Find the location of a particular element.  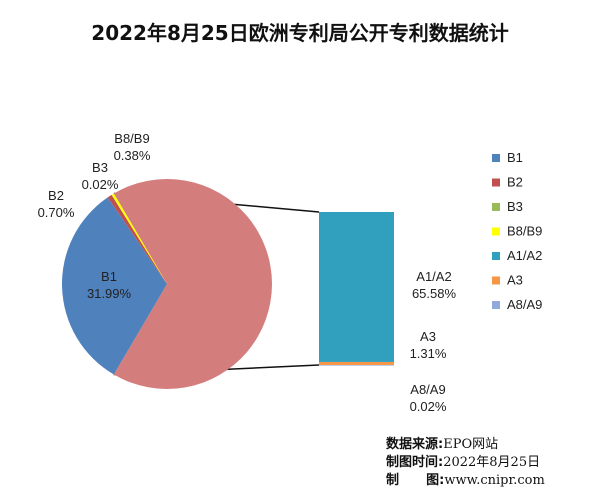

pie-slice-b2 is located at coordinates (137, 239).